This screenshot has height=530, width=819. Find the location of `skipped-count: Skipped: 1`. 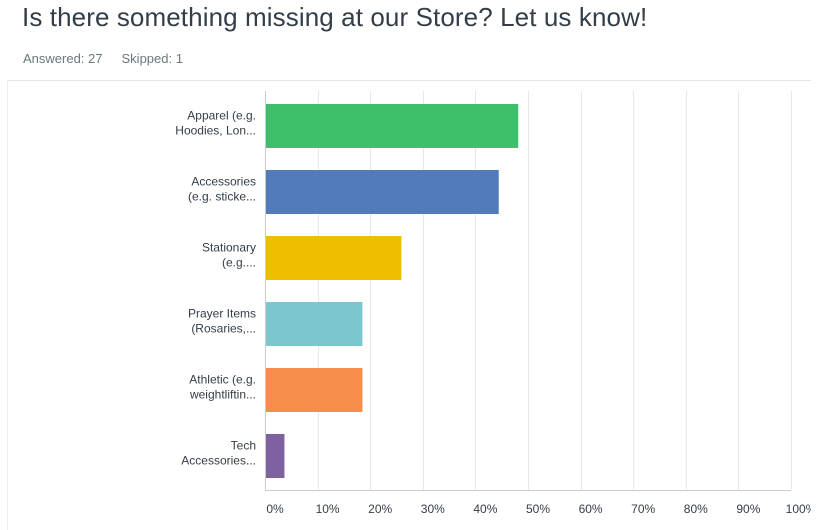

skipped-count: Skipped: 1 is located at coordinates (152, 58).